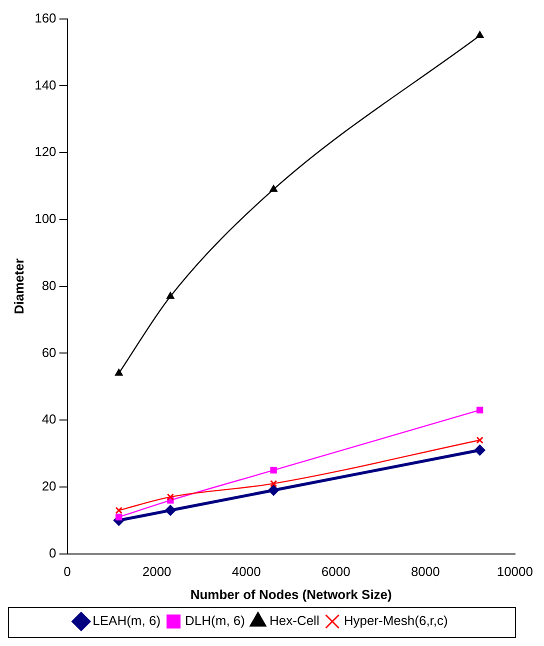 This screenshot has height=646, width=544. What do you see at coordinates (45, 84) in the screenshot?
I see `y-tick-label: 140` at bounding box center [45, 84].